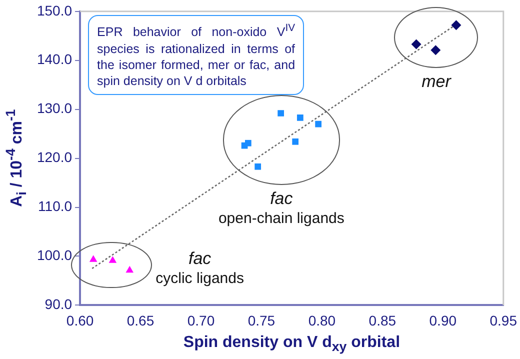 This screenshot has width=520, height=359. I want to click on annotation: fac cyclic ligands, so click(200, 269).